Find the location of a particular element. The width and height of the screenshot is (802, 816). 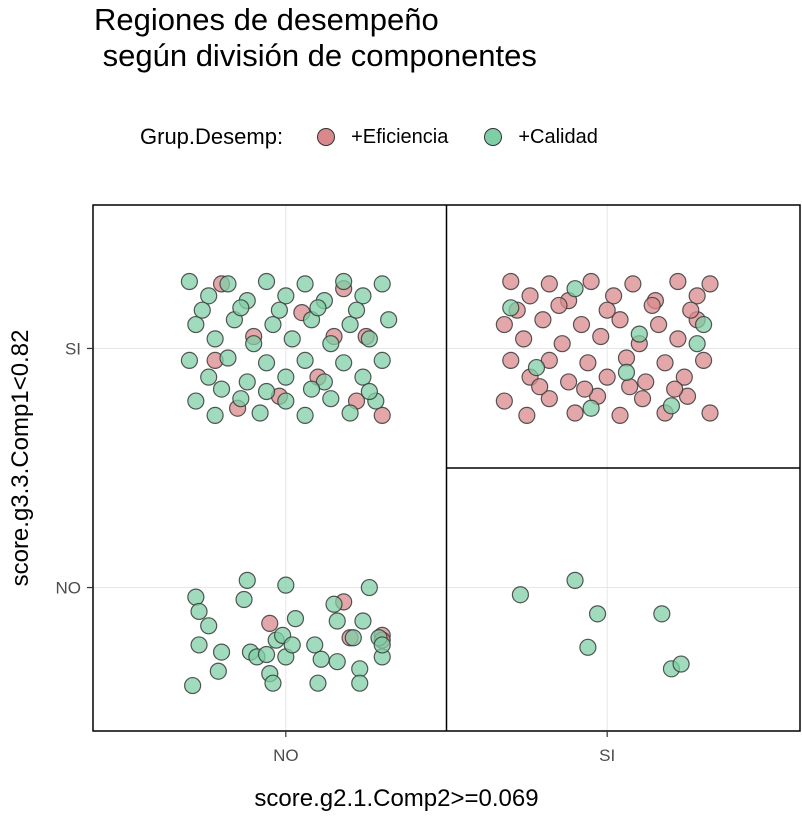

legend: Grup.Desemp: +Eficiencia +Calidad is located at coordinates (387, 137).